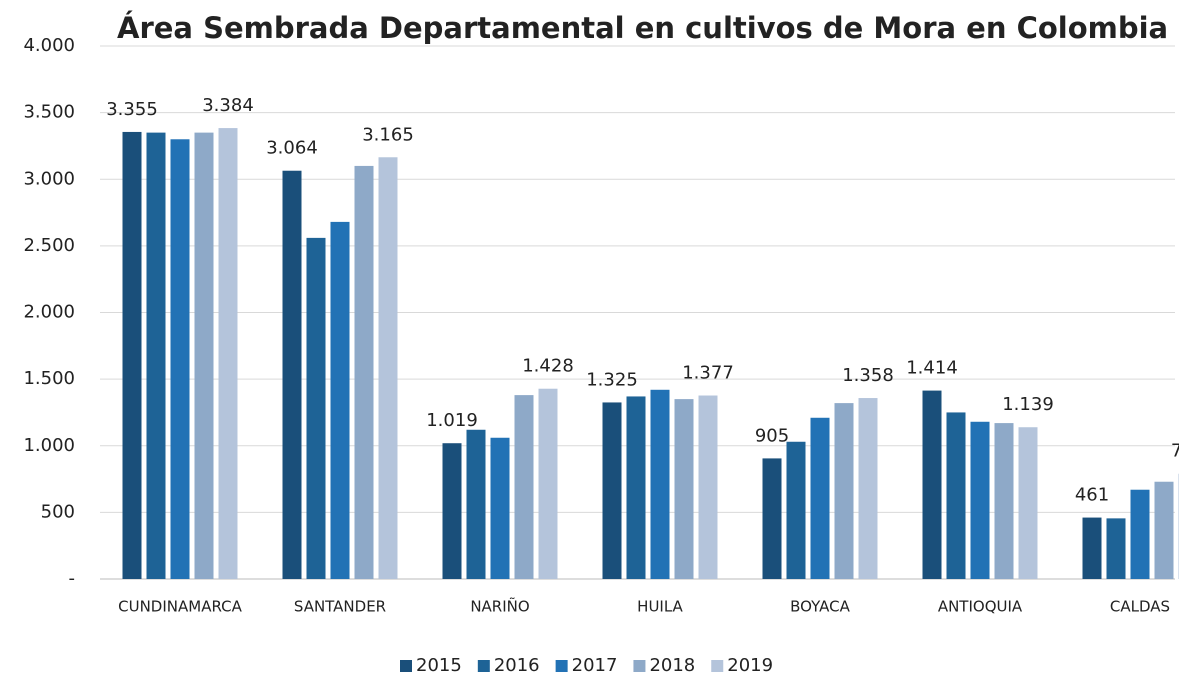 This screenshot has width=1179, height=677. What do you see at coordinates (49, 245) in the screenshot?
I see `y-tick-label: 2.500` at bounding box center [49, 245].